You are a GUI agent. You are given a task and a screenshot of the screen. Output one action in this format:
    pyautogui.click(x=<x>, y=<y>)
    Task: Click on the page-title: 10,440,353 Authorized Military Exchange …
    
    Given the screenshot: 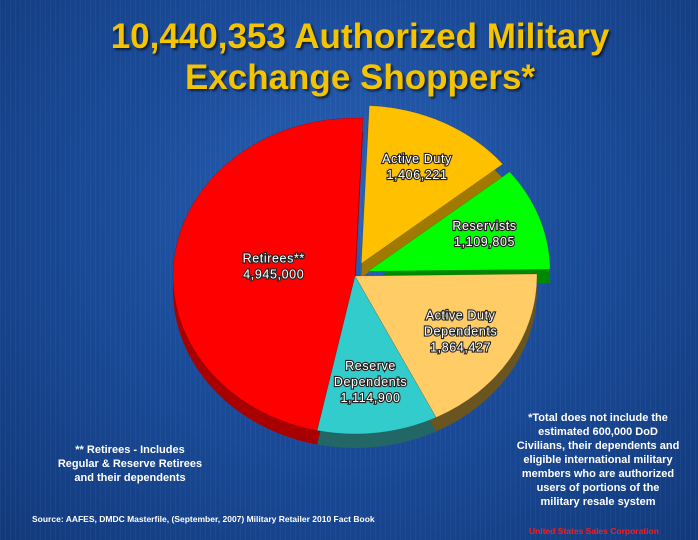 What is the action you would take?
    pyautogui.click(x=360, y=57)
    